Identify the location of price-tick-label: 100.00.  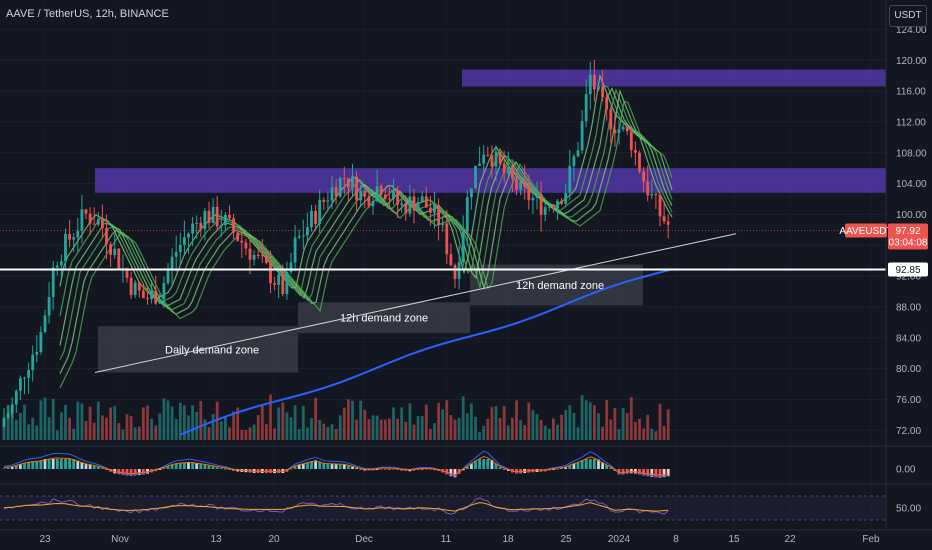
(911, 215).